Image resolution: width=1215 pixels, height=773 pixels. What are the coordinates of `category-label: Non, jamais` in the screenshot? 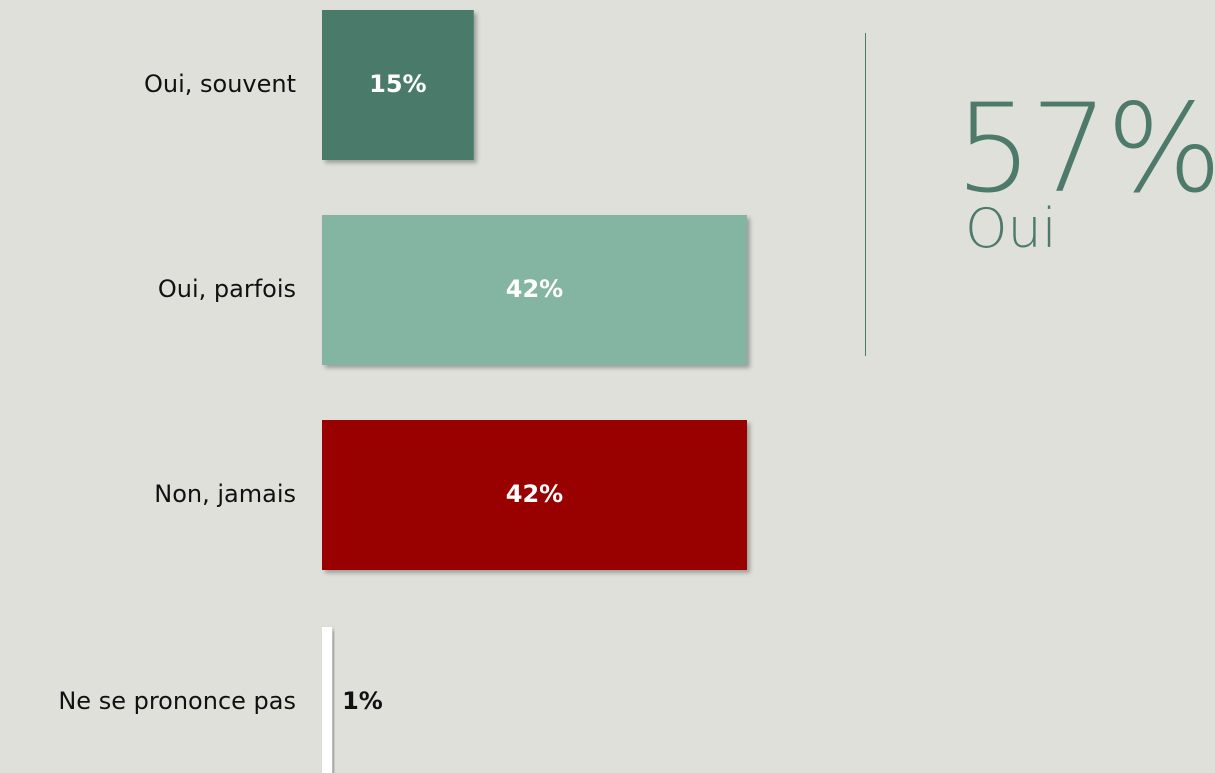 It's located at (225, 494).